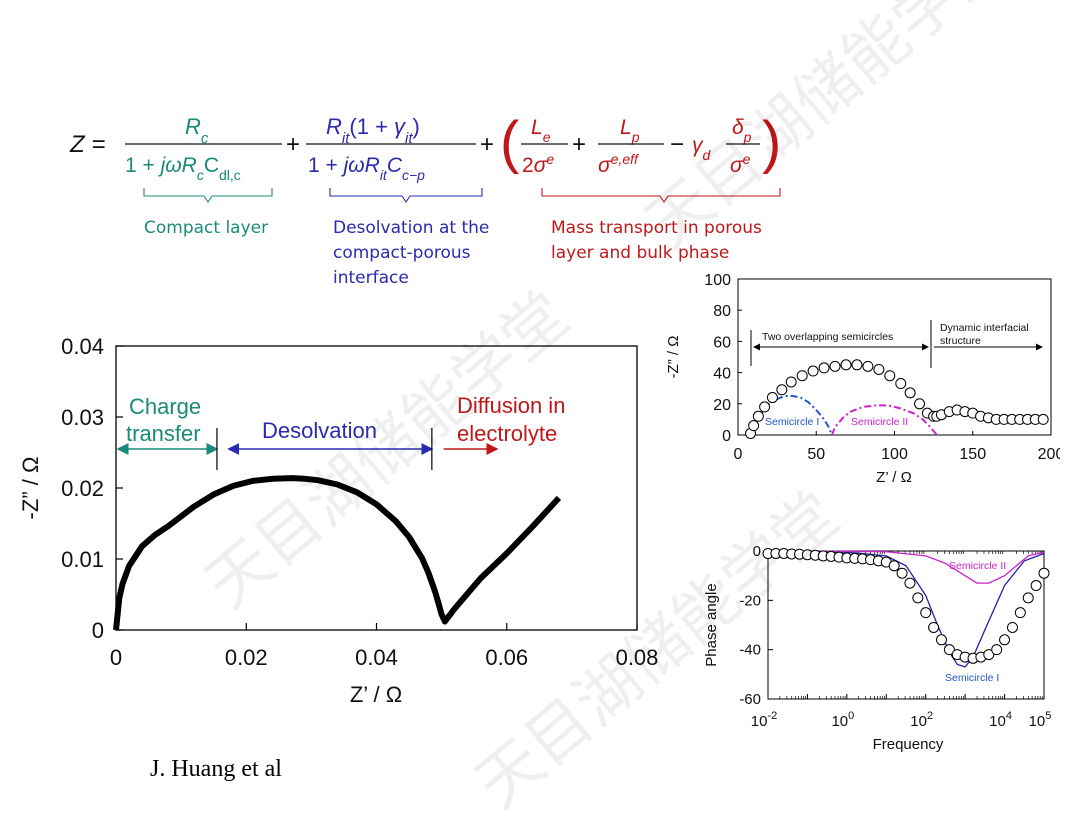 The height and width of the screenshot is (825, 1080). Describe the element at coordinates (541, 130) in the screenshot. I see `svg-text: Le` at that location.